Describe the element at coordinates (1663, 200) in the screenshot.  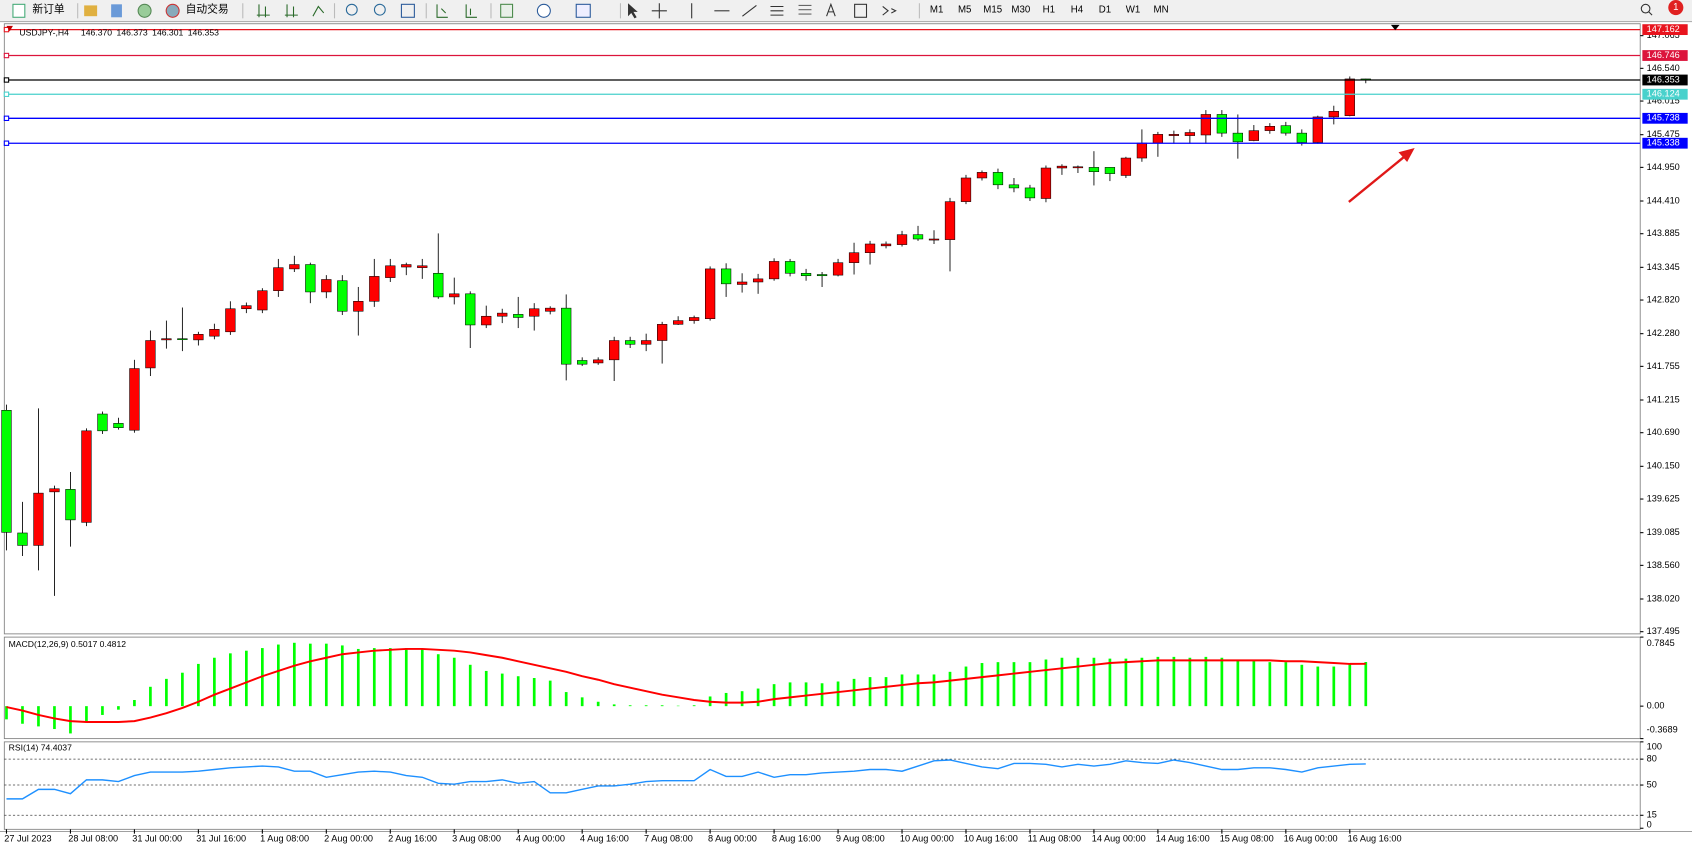
I see `y-tick-label: 144.410` at that location.